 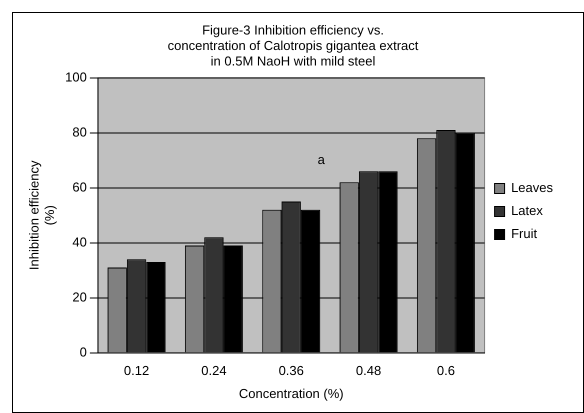 I want to click on x-tick-label: 0.24, so click(x=214, y=370).